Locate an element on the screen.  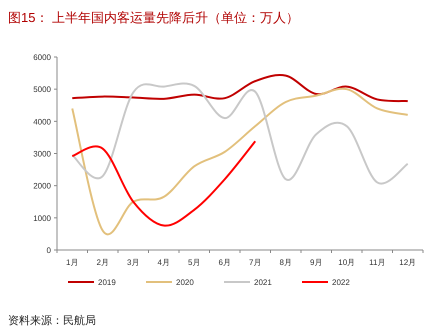
x-tick-label: 3月 is located at coordinates (133, 262).